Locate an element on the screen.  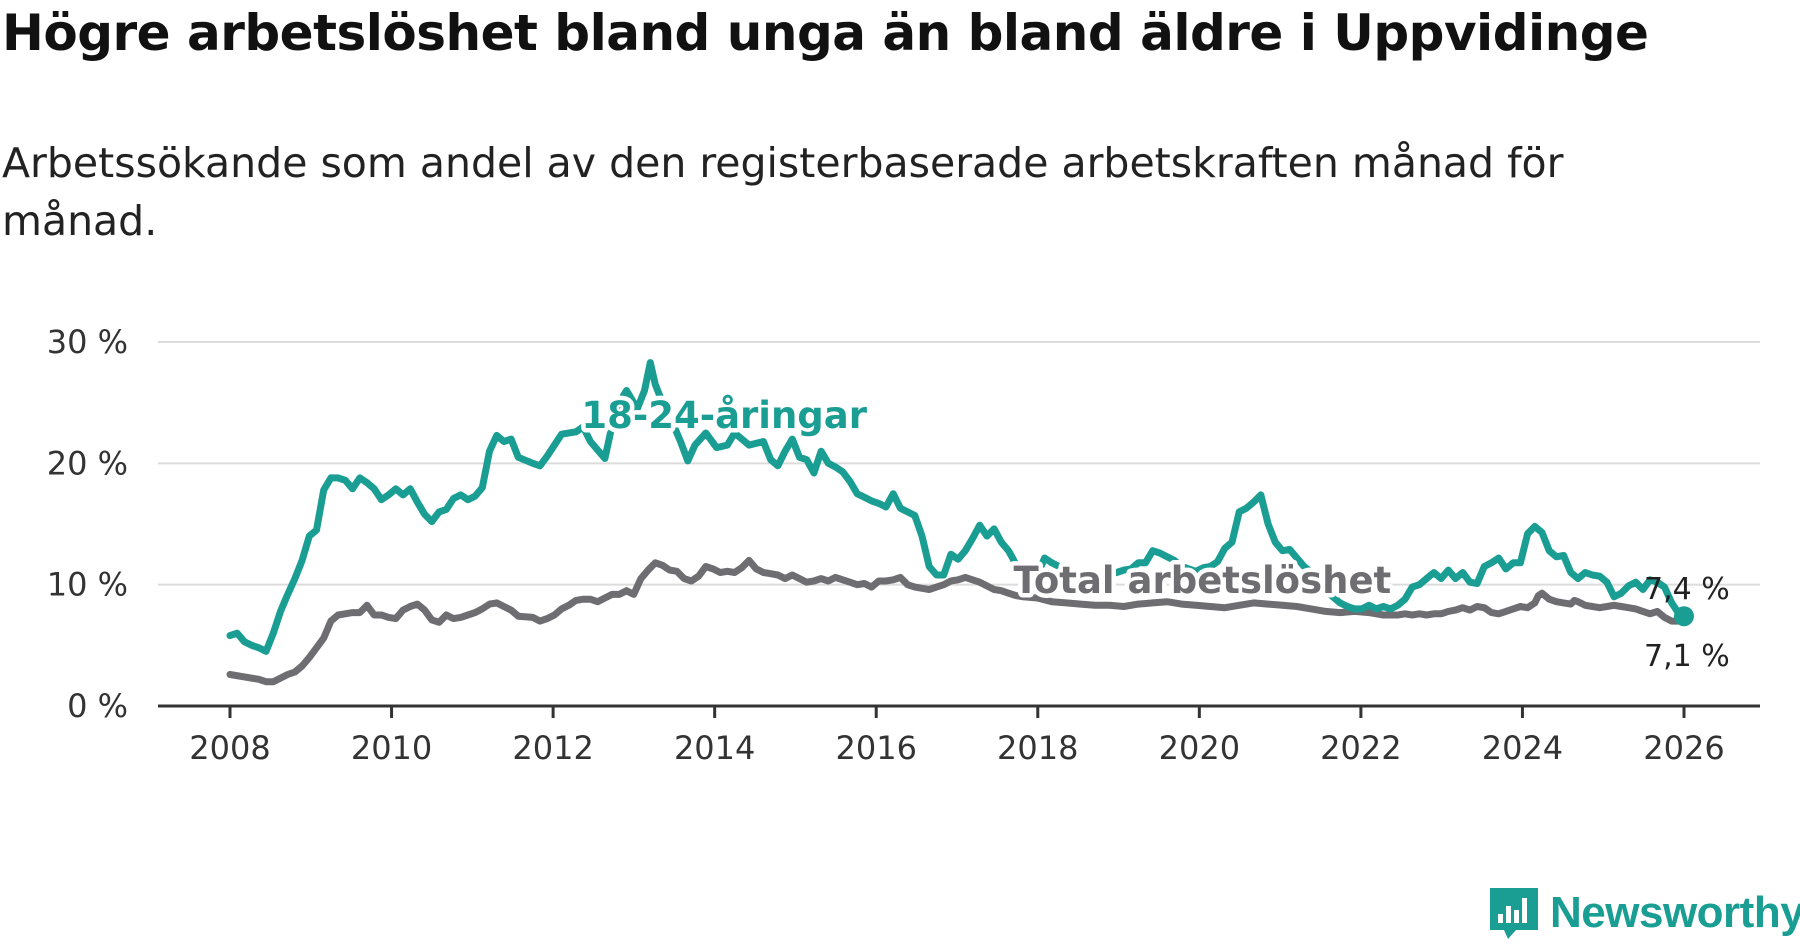
newsworthy-logo: Newsworthy is located at coordinates (1644, 913).